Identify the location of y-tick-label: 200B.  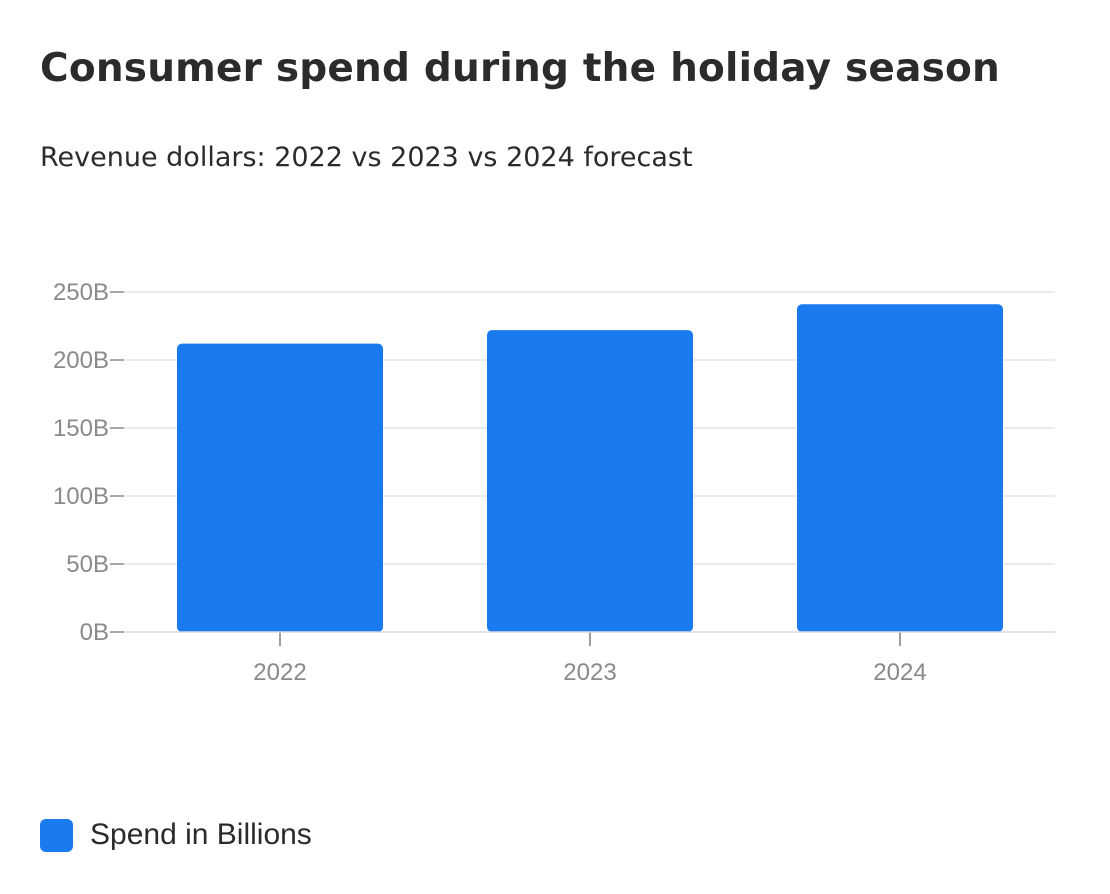
(81, 360).